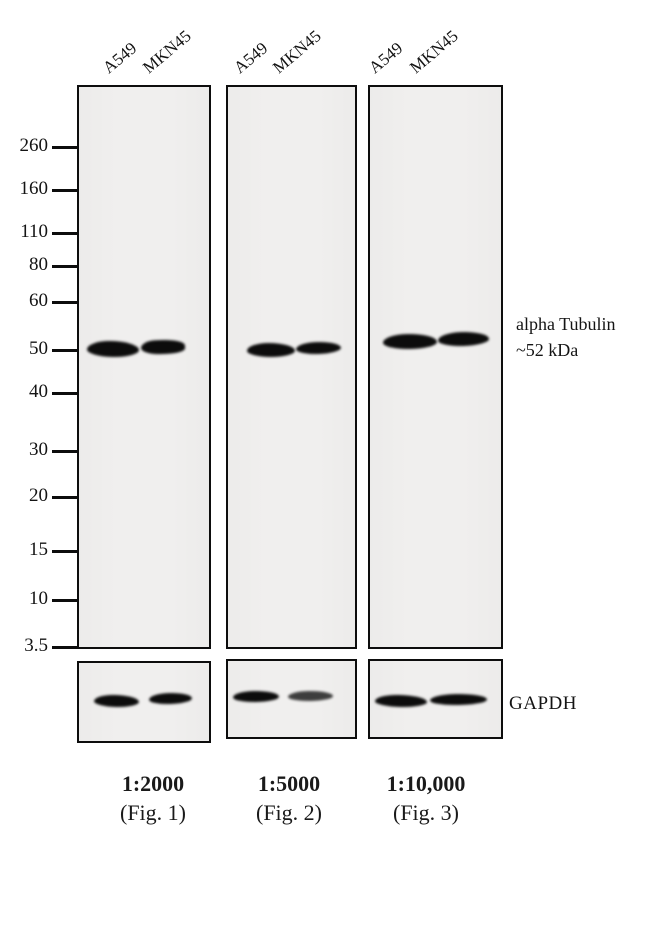  I want to click on mw-label-10: 10, so click(38, 598).